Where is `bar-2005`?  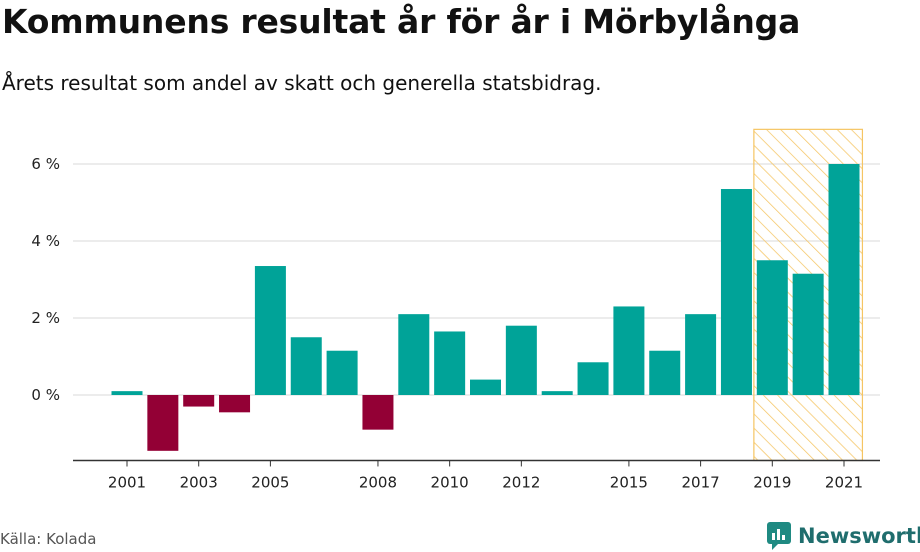
bar-2005 is located at coordinates (270, 330).